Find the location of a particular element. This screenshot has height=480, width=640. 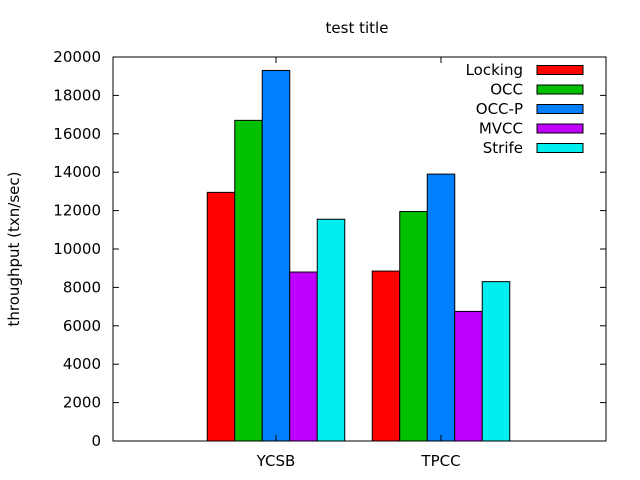

bar-occ-p-tpcc is located at coordinates (441, 307).